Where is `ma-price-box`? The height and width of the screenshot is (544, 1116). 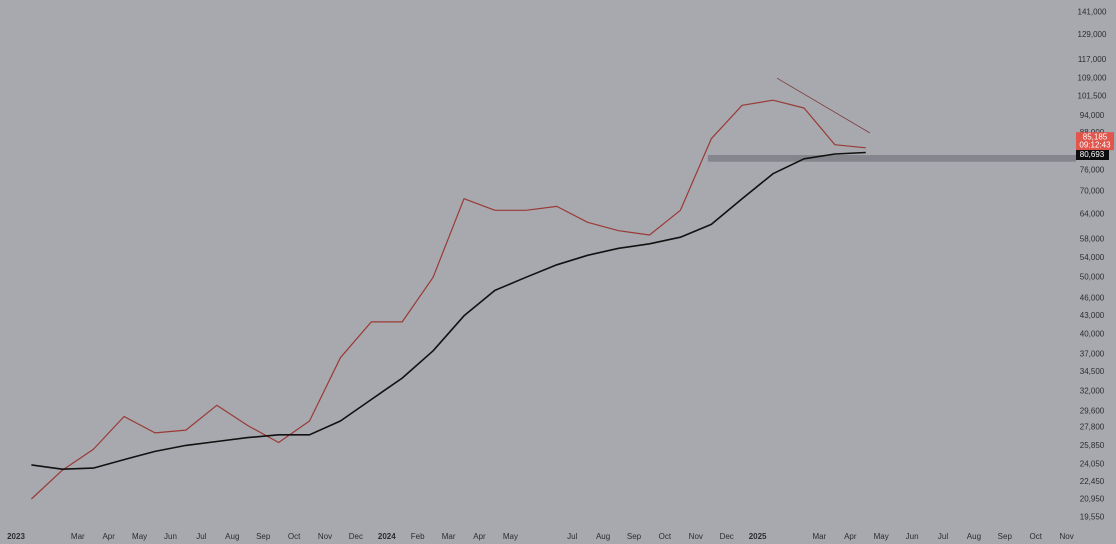 ma-price-box is located at coordinates (1092, 154).